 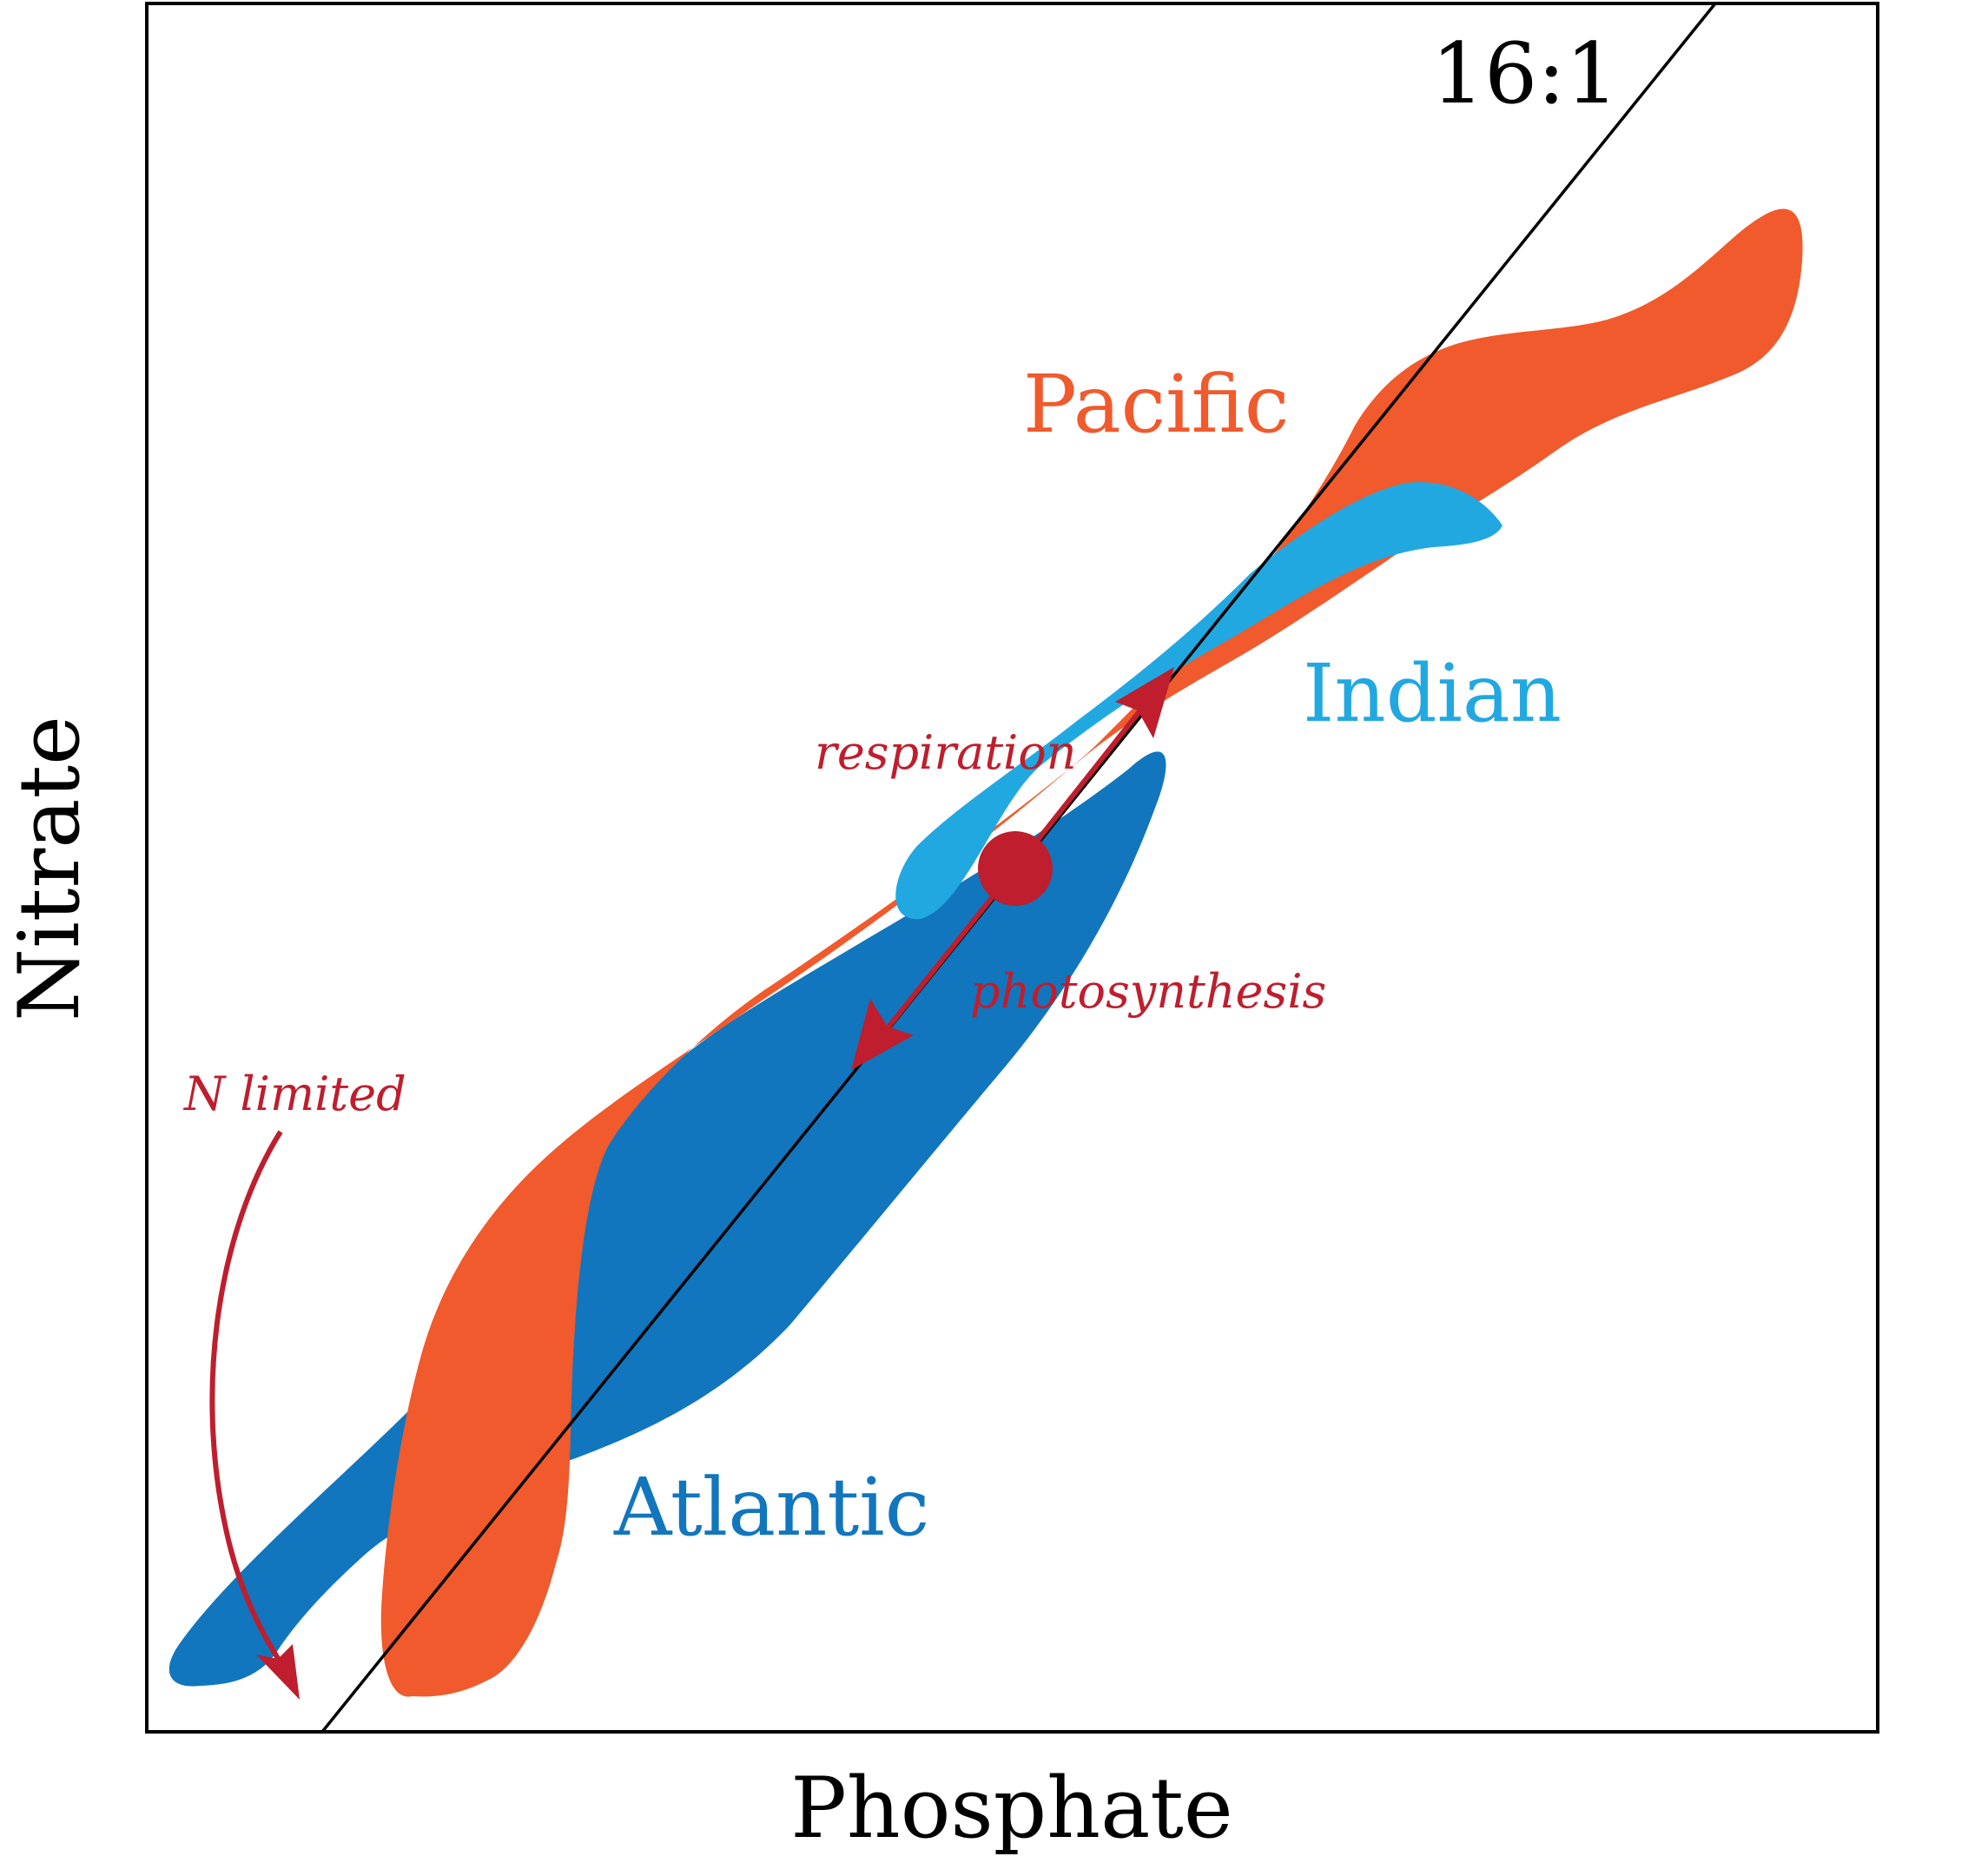 I want to click on y-axis-label: Nitrate, so click(x=49, y=868).